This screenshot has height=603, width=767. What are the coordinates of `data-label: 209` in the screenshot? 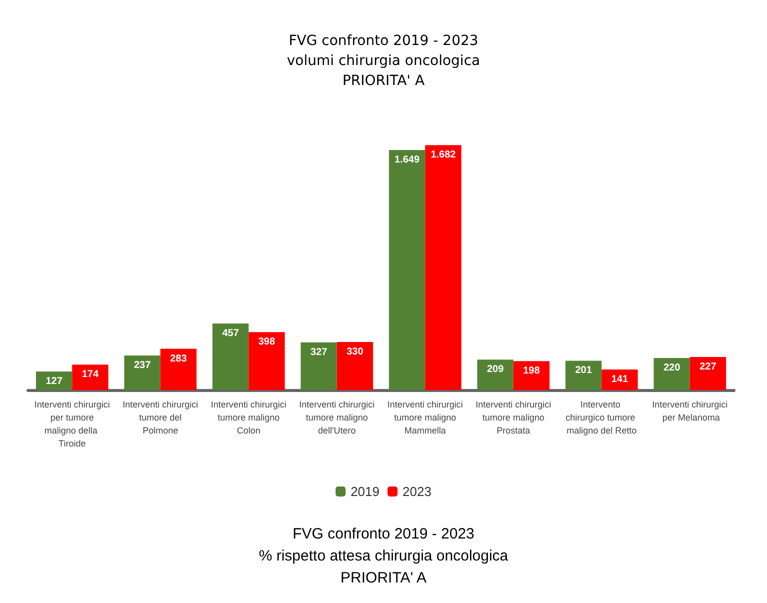 It's located at (495, 370).